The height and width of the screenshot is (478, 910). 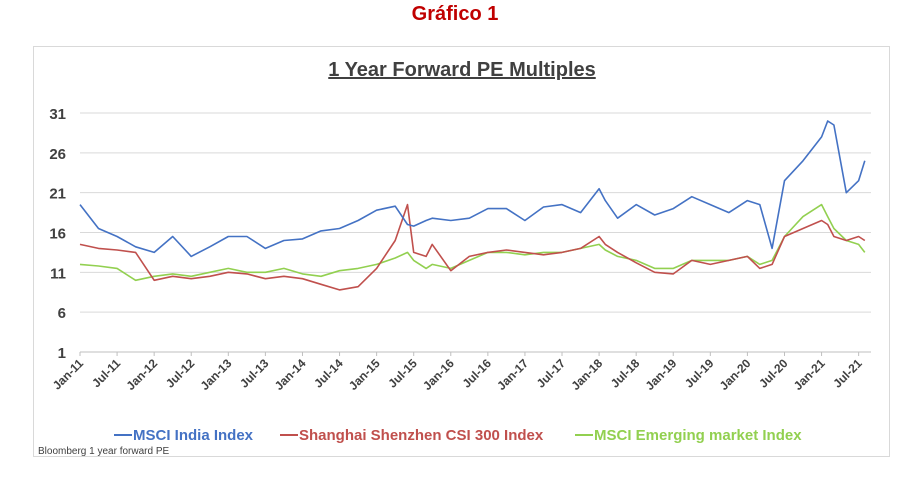 I want to click on x-tick-label: Jul-20, so click(x=773, y=373).